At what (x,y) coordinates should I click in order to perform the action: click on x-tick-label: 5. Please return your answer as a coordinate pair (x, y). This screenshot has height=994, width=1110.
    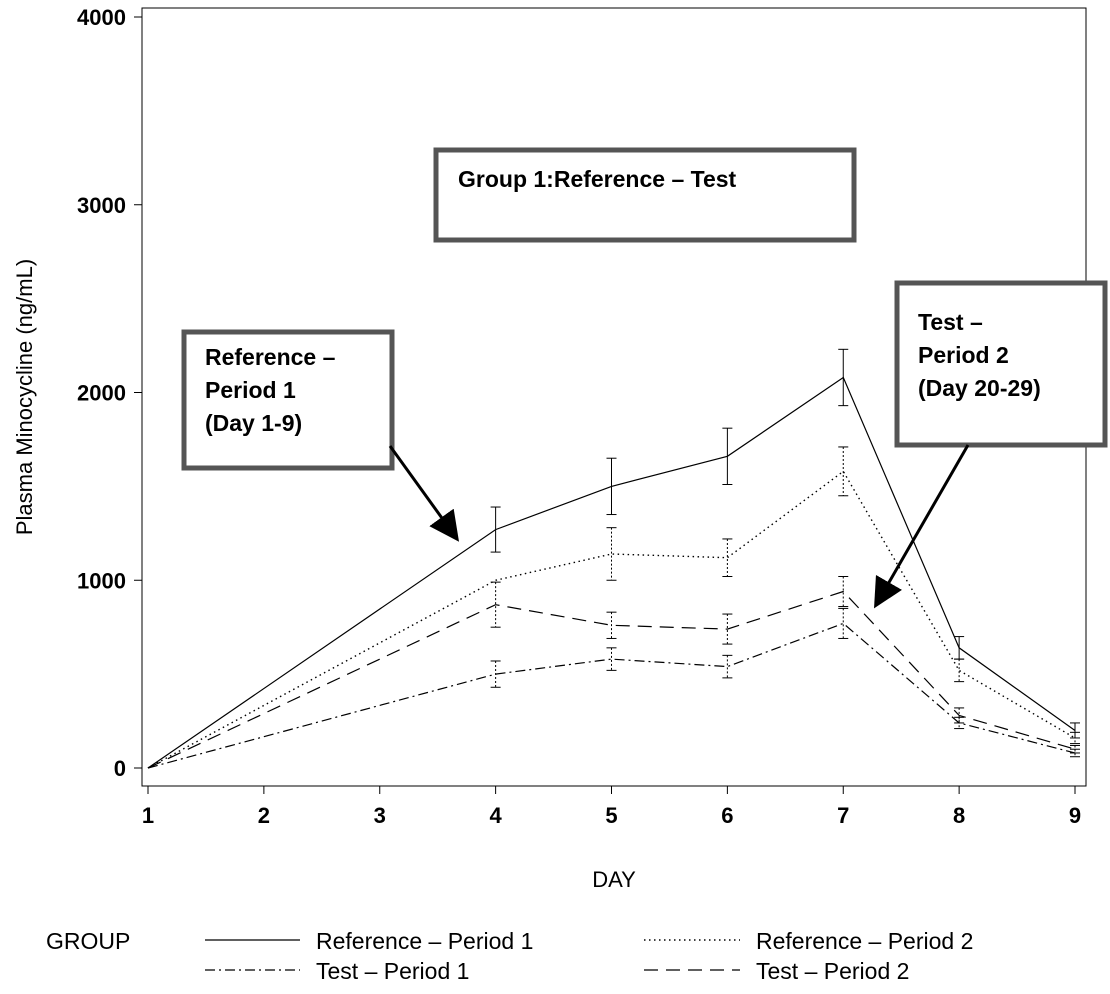
    Looking at the image, I should click on (611, 815).